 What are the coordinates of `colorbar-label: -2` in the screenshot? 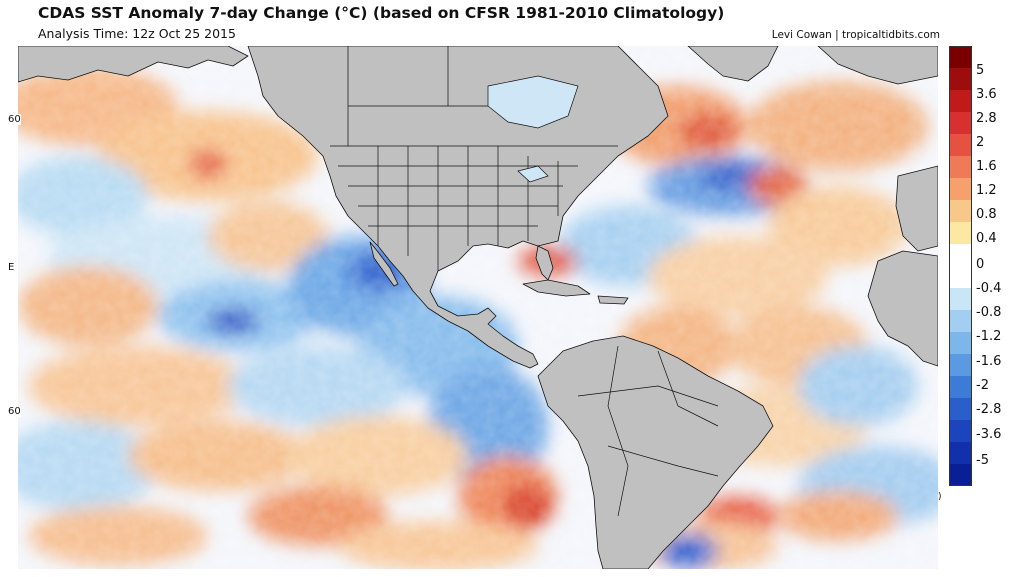 It's located at (982, 385).